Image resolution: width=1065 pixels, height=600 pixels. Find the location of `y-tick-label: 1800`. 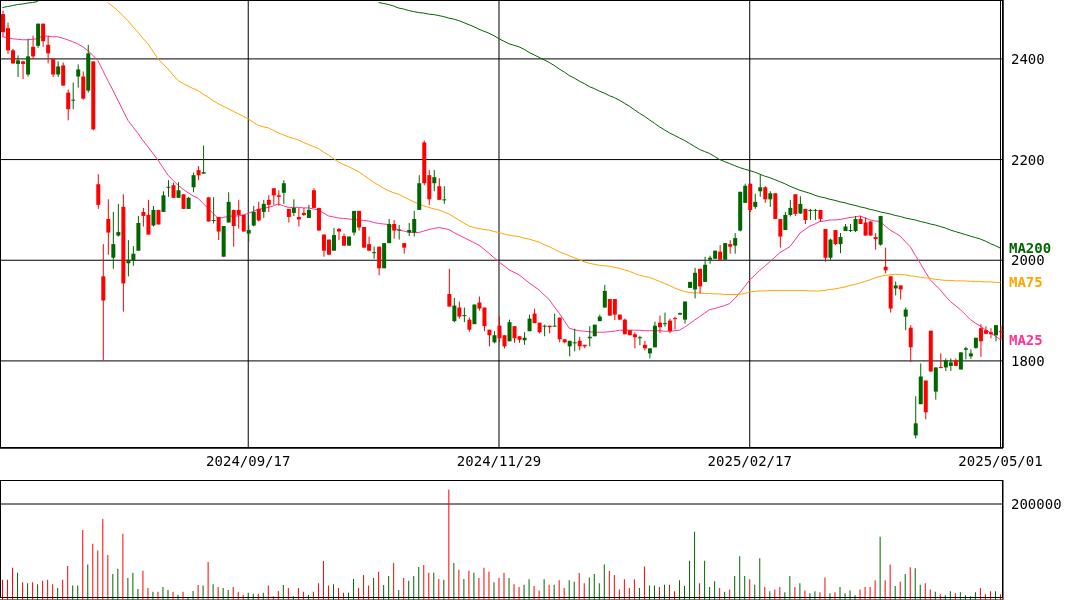

y-tick-label: 1800 is located at coordinates (1028, 360).